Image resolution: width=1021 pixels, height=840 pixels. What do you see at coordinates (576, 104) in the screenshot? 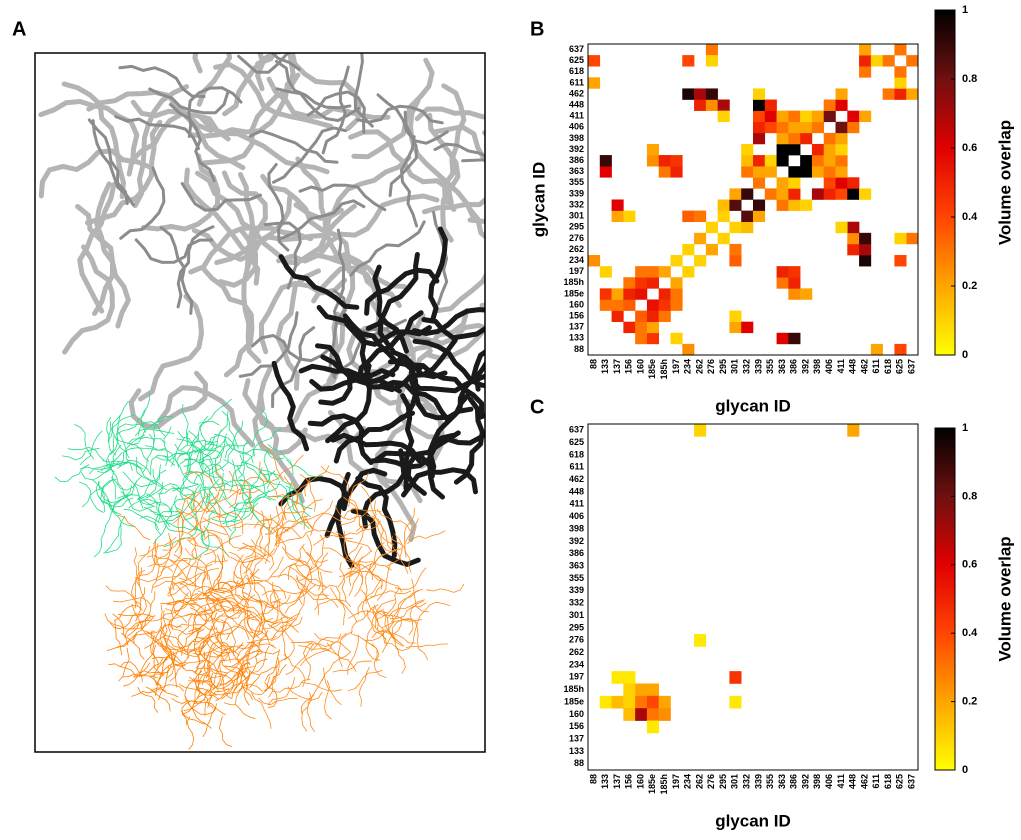
I see `y-tick-label: 448` at bounding box center [576, 104].